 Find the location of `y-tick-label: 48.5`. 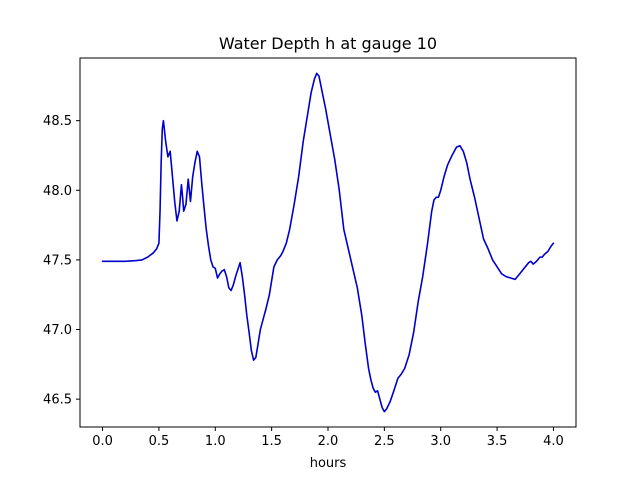

y-tick-label: 48.5 is located at coordinates (57, 121).